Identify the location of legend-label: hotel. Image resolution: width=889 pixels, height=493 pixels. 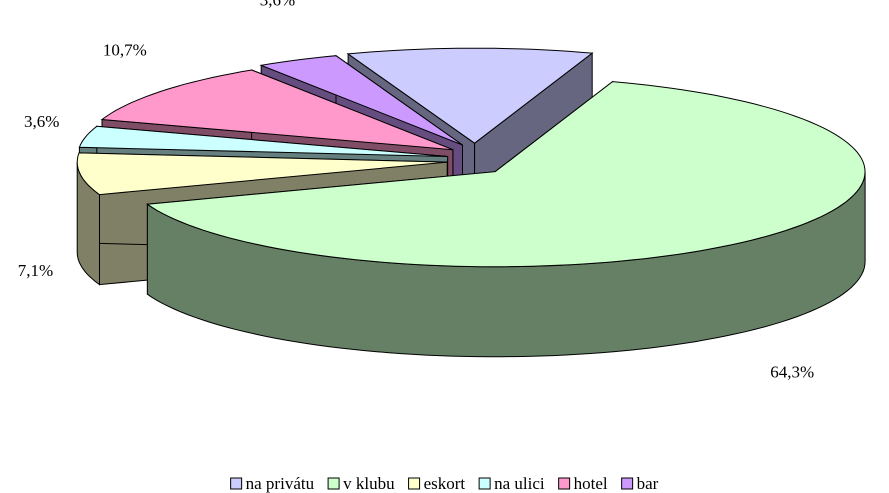
(591, 483).